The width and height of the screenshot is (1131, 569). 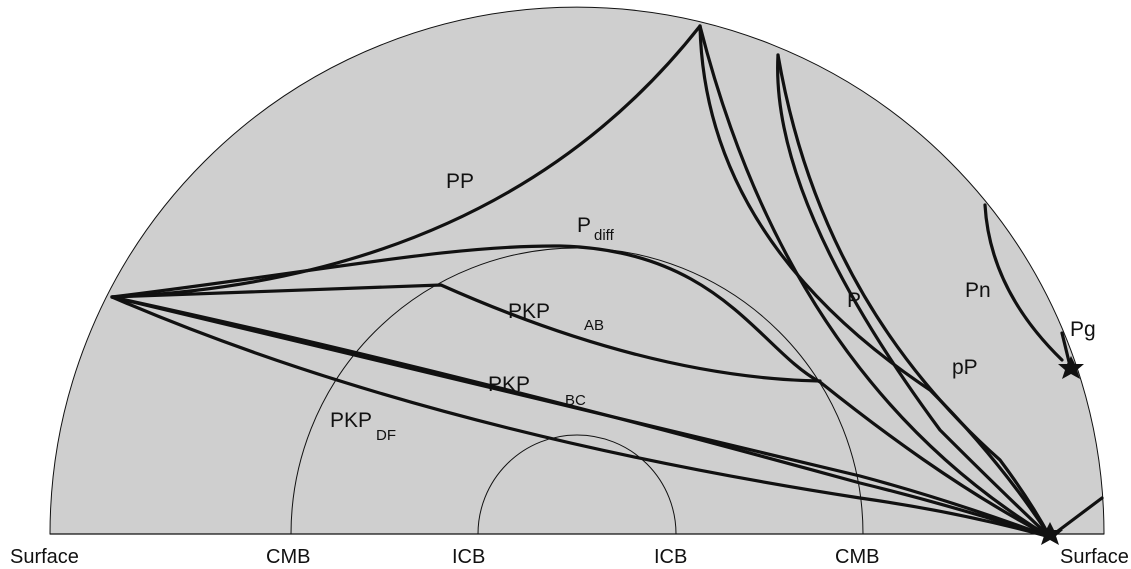 I want to click on label-pdiff: P, so click(x=584, y=225).